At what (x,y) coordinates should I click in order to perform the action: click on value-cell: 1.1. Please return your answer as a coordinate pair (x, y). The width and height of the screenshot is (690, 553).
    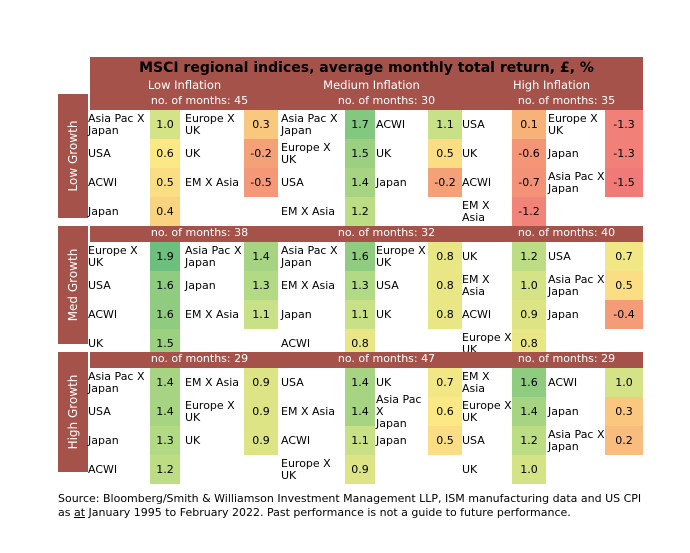
    Looking at the image, I should click on (360, 314).